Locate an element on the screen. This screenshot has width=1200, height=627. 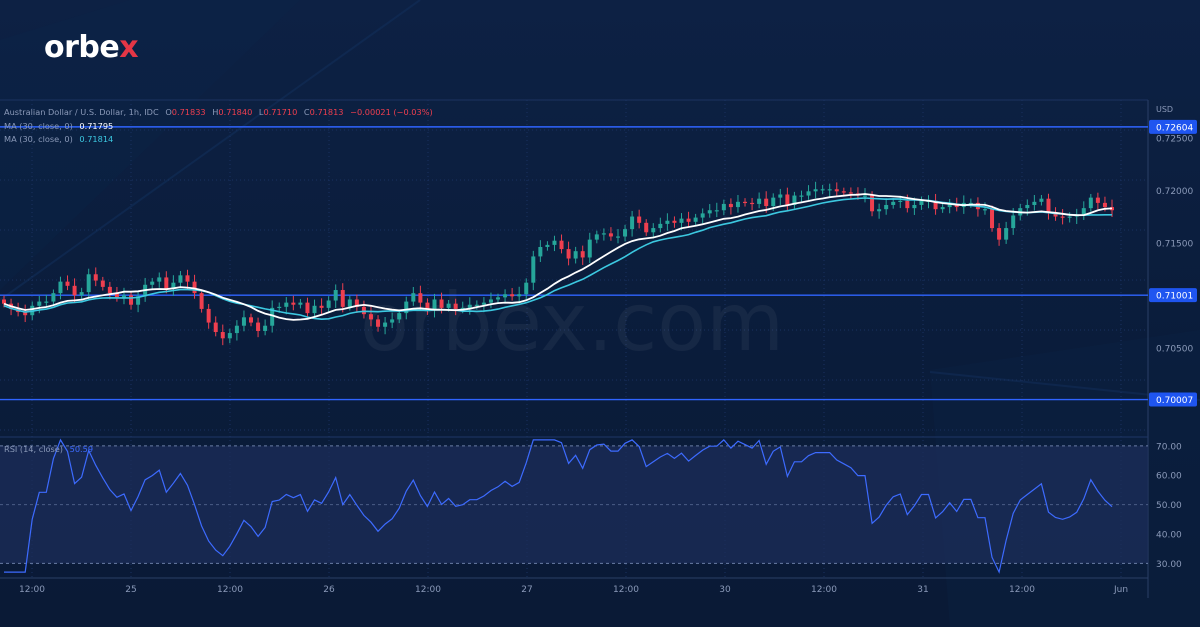
time-tick-label: 31 is located at coordinates (922, 590).